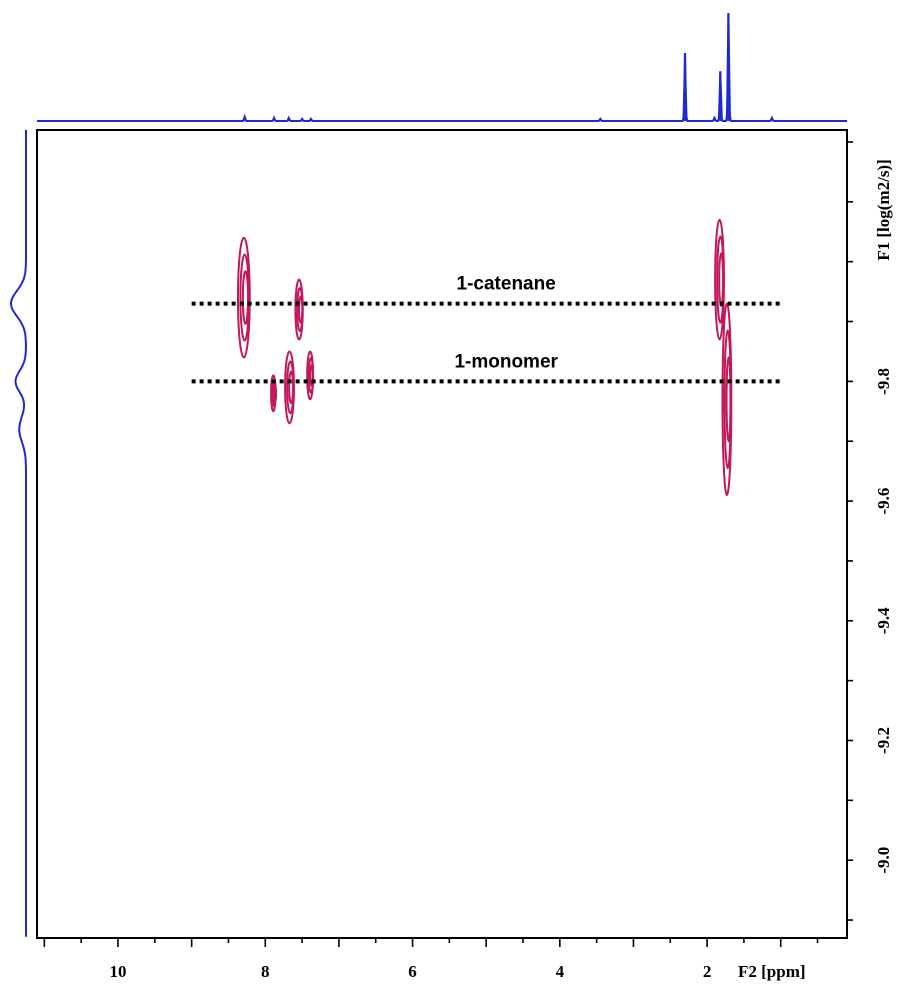 The width and height of the screenshot is (900, 994). What do you see at coordinates (506, 284) in the screenshot?
I see `annotation-label: 1-catenane` at bounding box center [506, 284].